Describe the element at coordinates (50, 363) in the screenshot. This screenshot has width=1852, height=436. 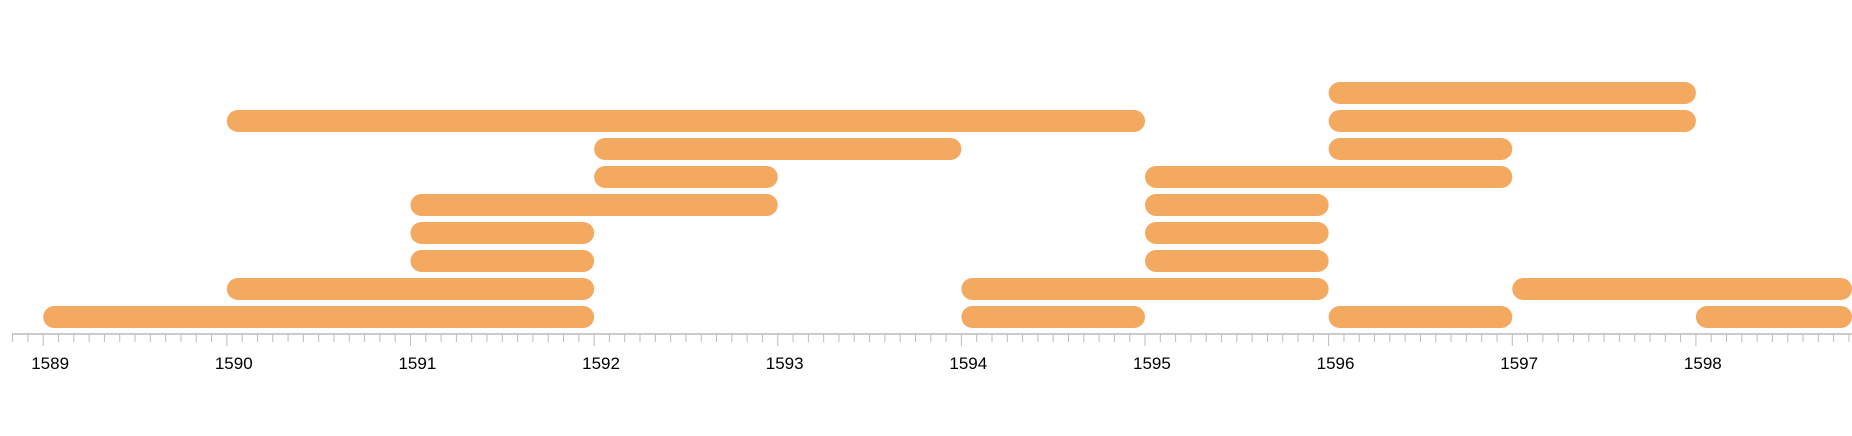
I see `tick-label-1589: 1589` at that location.